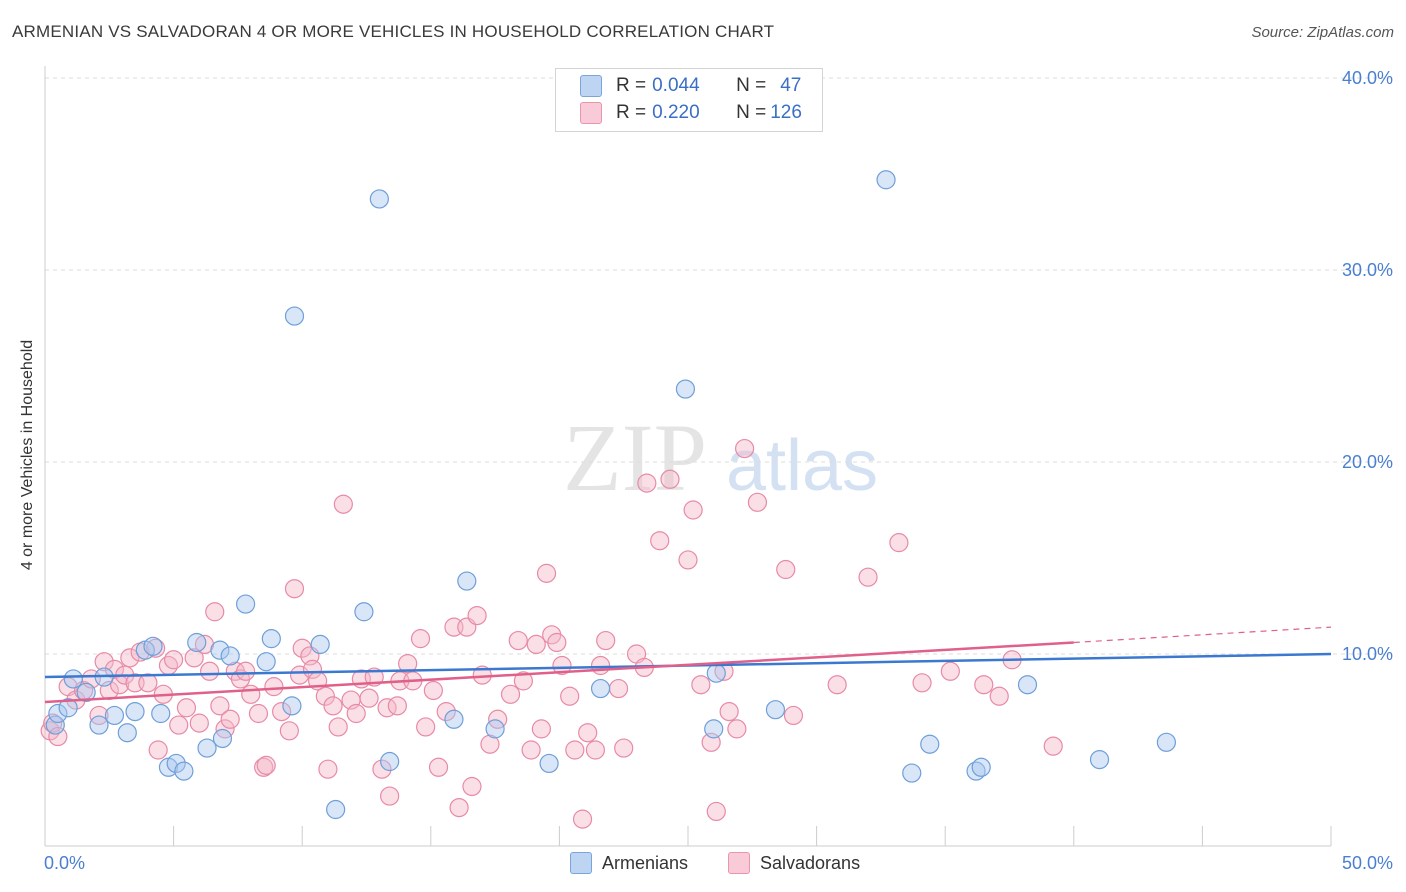 This screenshot has width=1406, height=892. What do you see at coordinates (1202, 635) in the screenshot?
I see `salvadorans-trend-extension` at bounding box center [1202, 635].